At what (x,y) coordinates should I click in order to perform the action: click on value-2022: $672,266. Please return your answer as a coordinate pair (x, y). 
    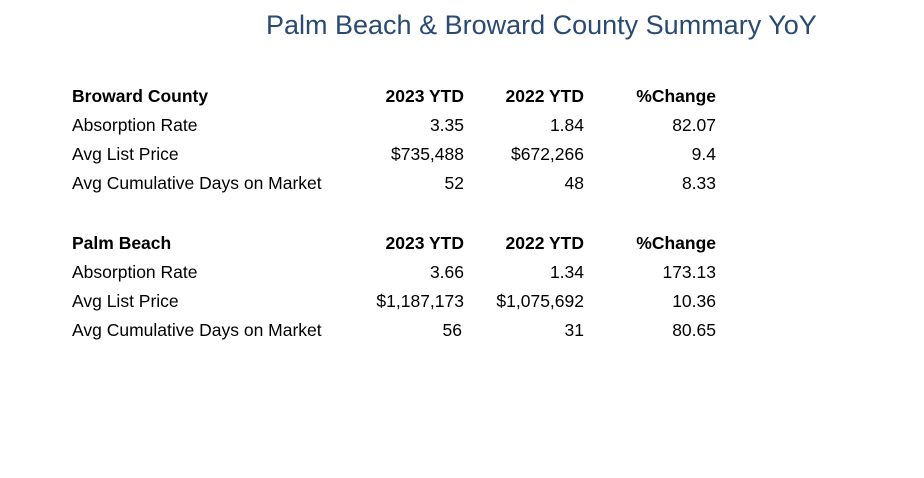
    Looking at the image, I should click on (547, 154).